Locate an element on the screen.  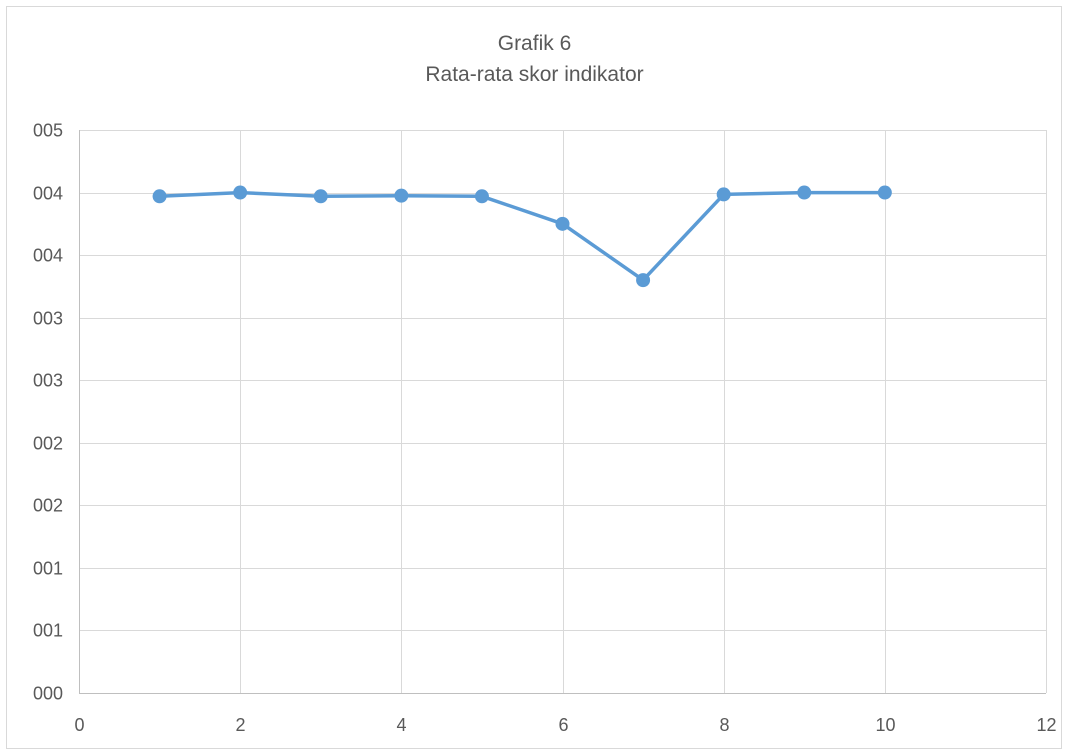
series-line is located at coordinates (522, 236).